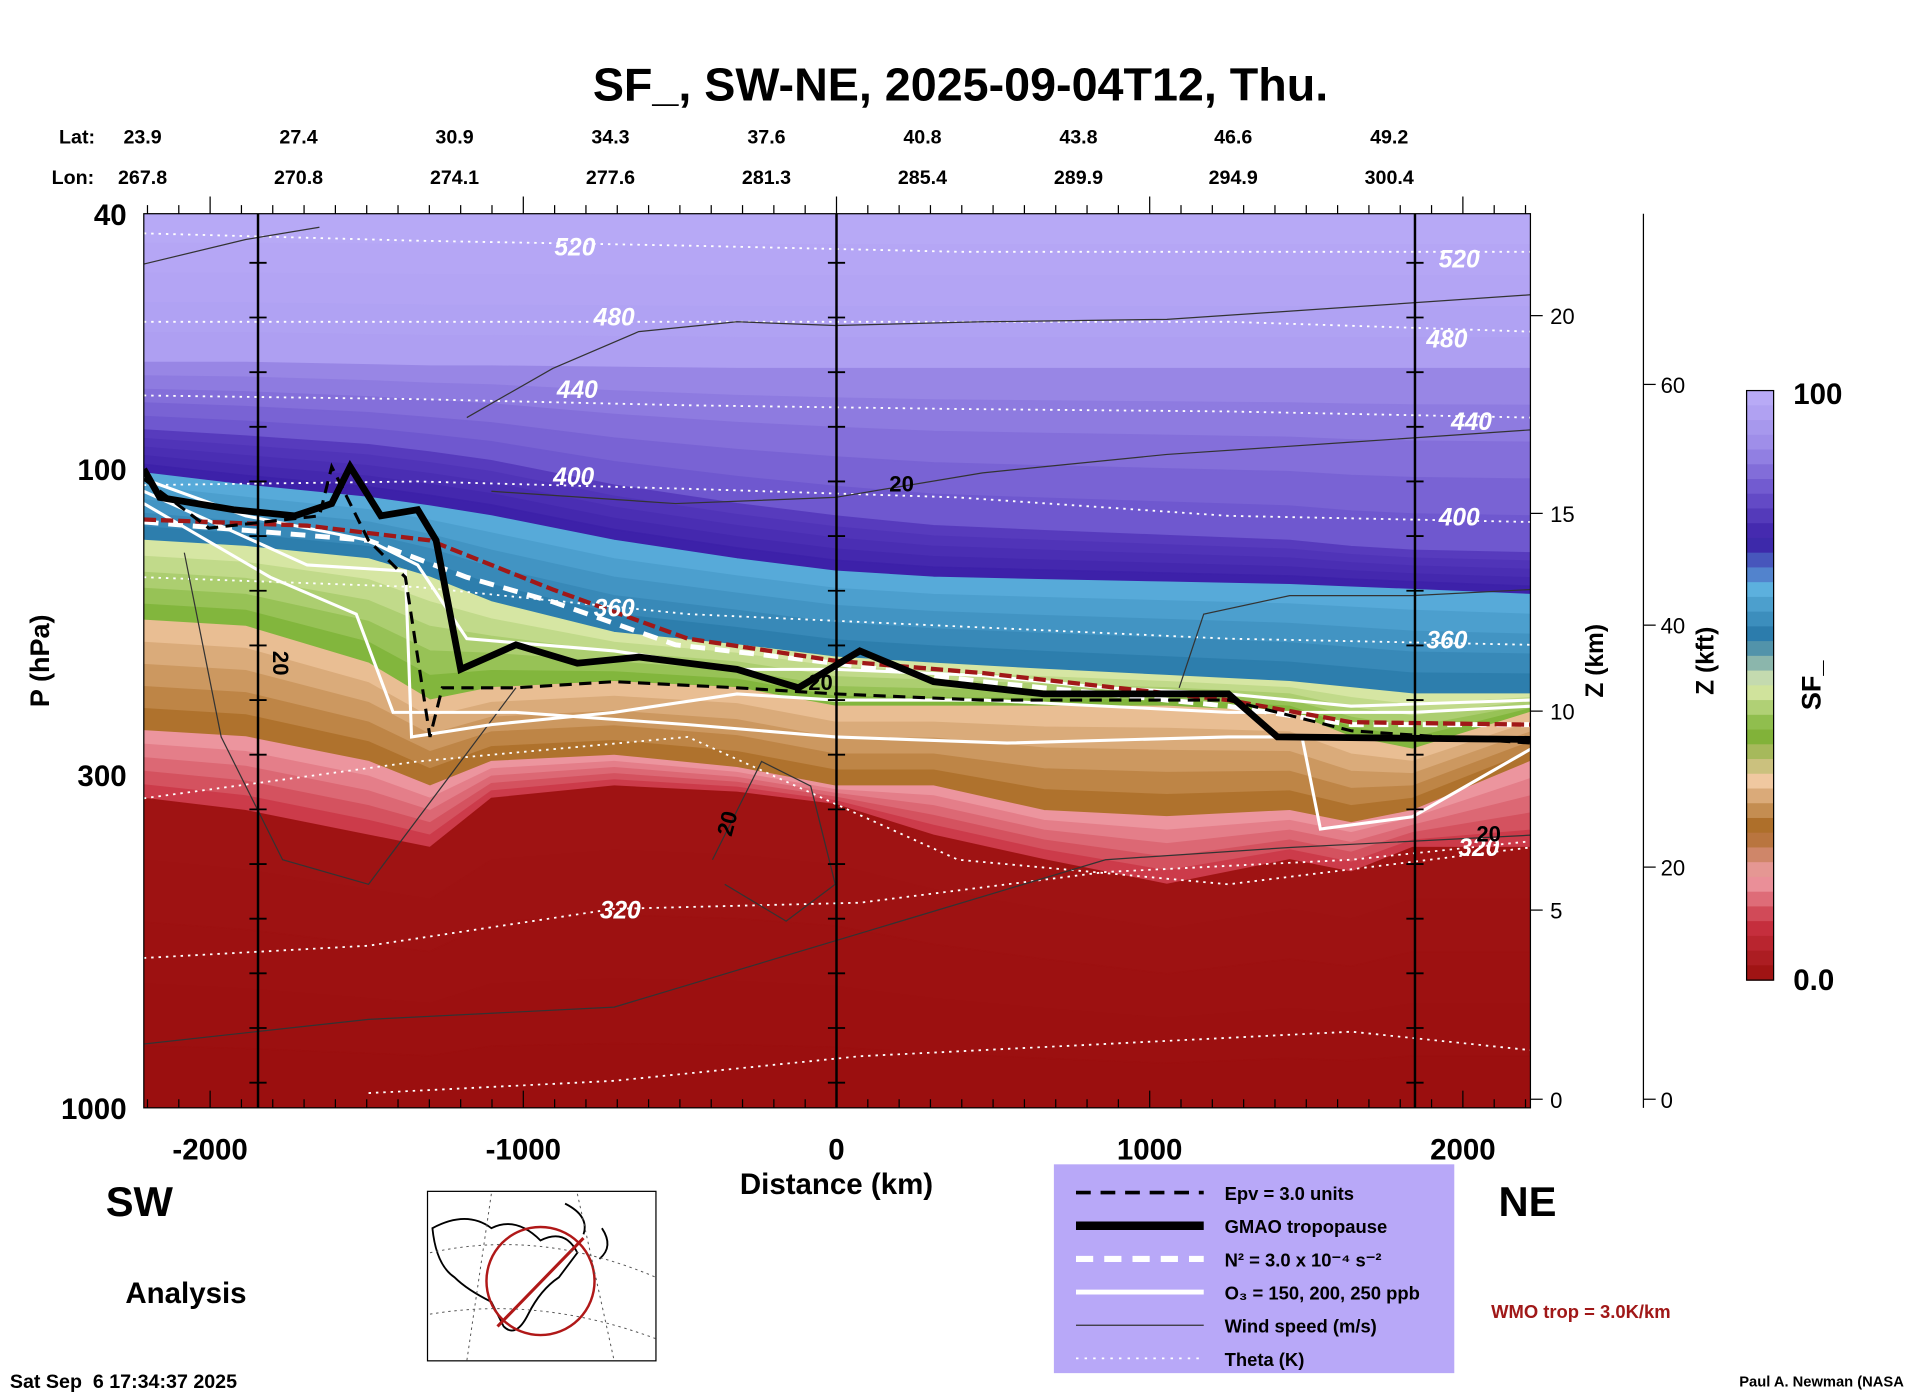 This screenshot has height=1394, width=1926. I want to click on theta-label: 320, so click(620, 911).